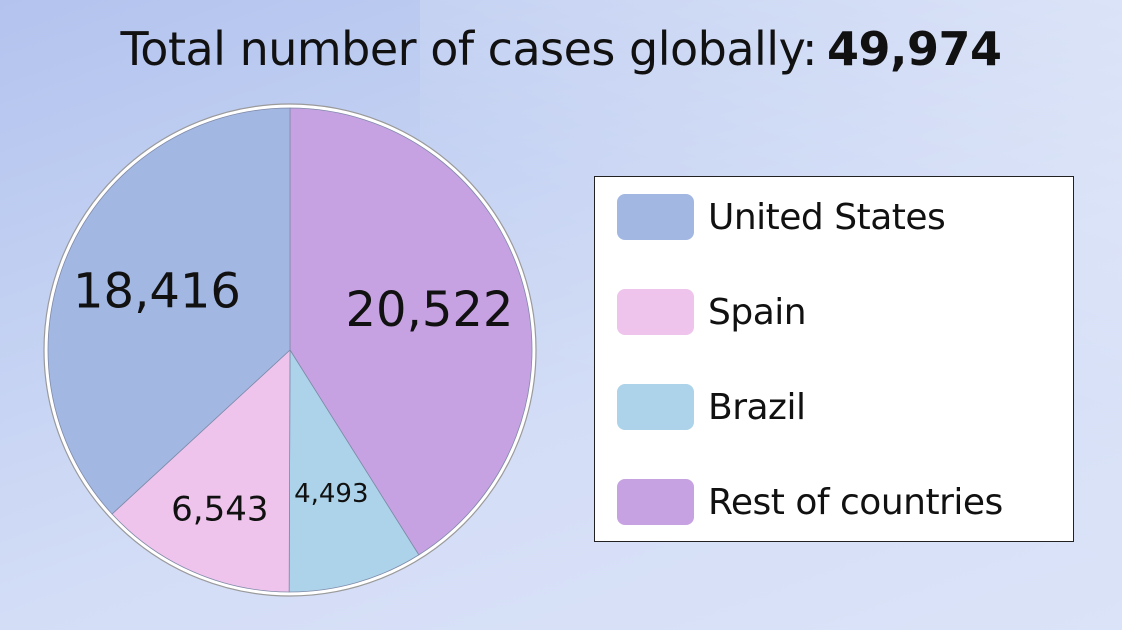 This screenshot has width=1122, height=630. What do you see at coordinates (331, 494) in the screenshot?
I see `pie-label-brazil: 4,493` at bounding box center [331, 494].